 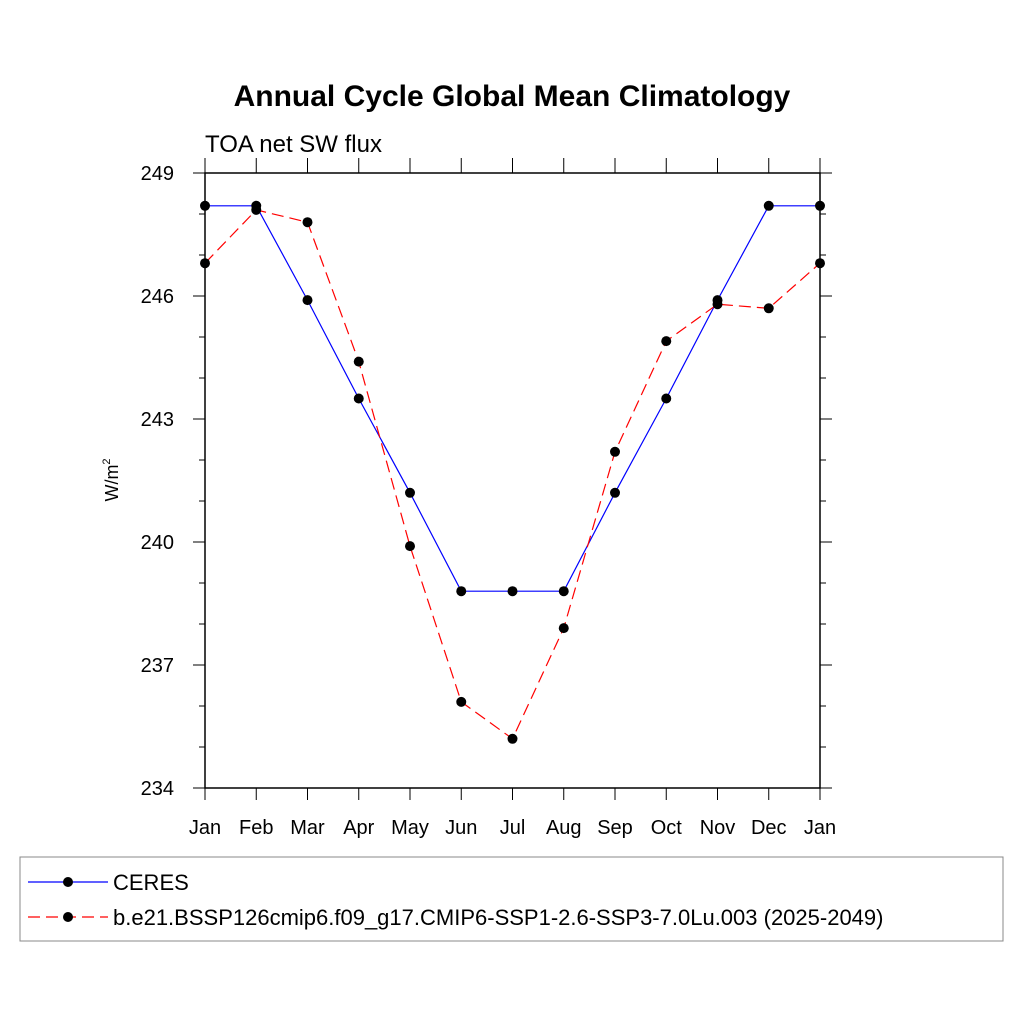 I want to click on x-tick-label: Apr, so click(x=358, y=828).